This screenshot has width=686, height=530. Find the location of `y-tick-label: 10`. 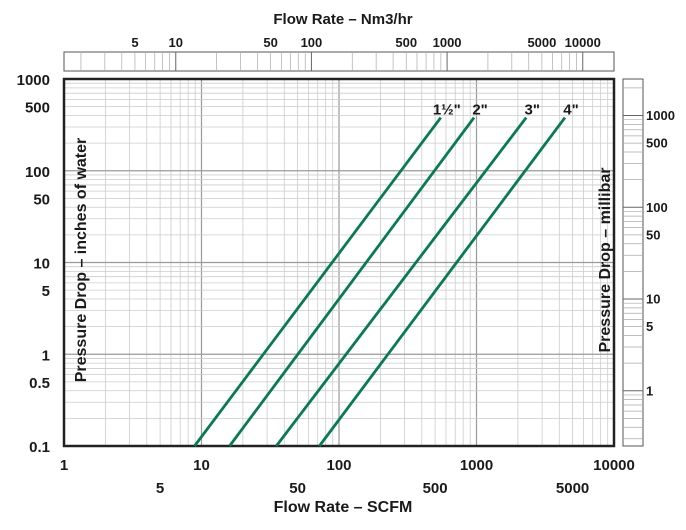

y-tick-label: 10 is located at coordinates (41, 264).